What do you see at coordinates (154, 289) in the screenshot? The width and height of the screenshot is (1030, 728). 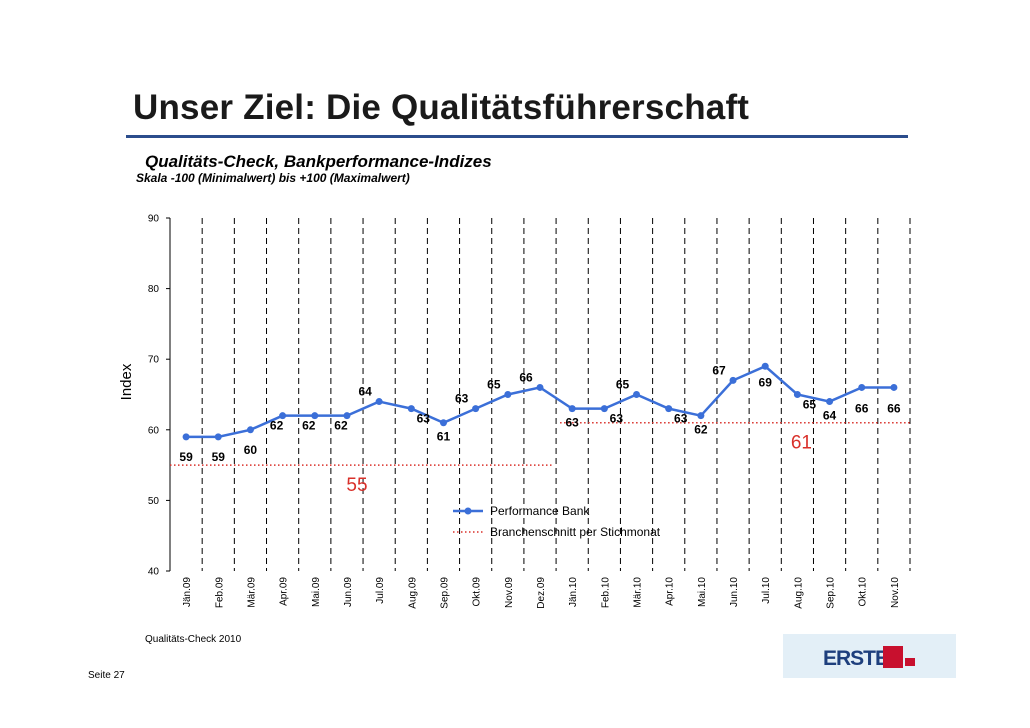 I see `y-tick-label: 80` at bounding box center [154, 289].